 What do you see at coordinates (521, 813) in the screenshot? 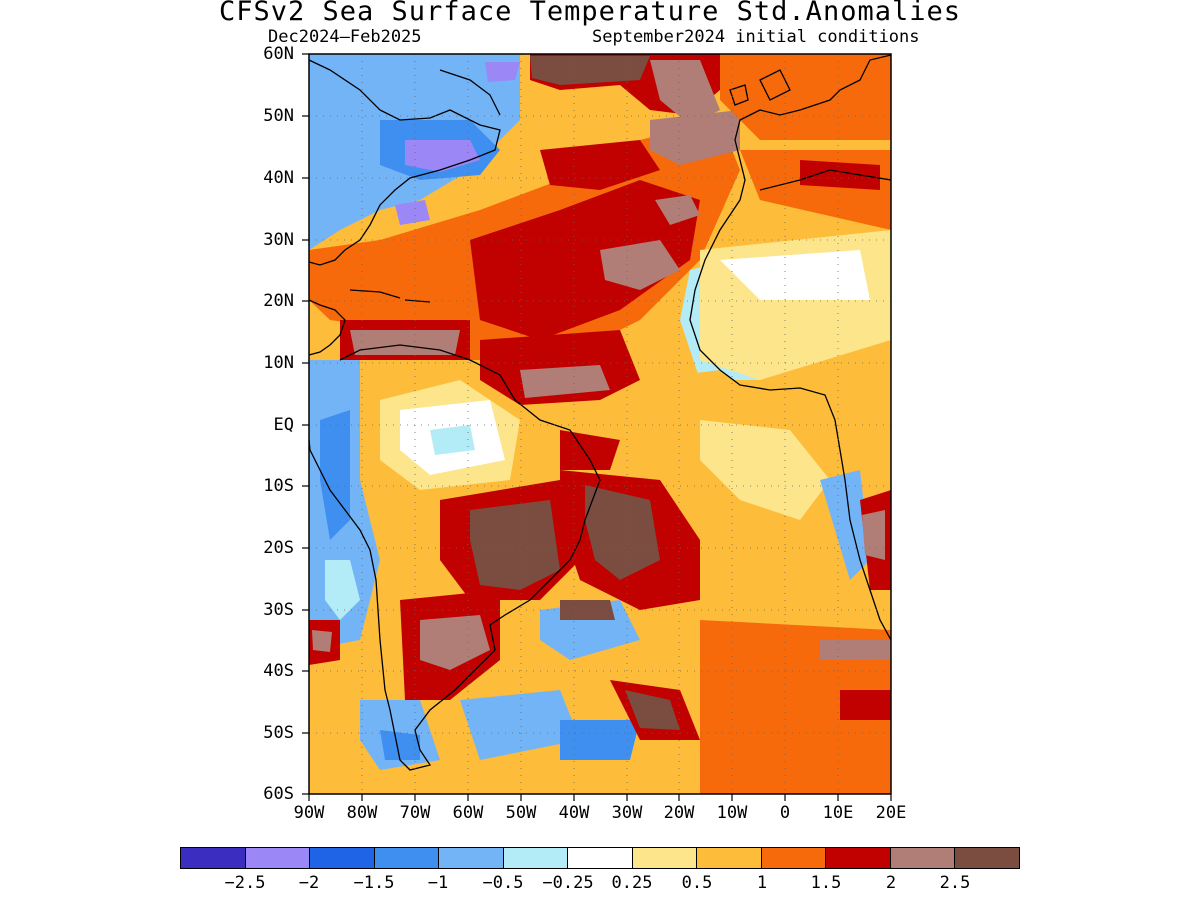
I see `lon-label-50w: 50W` at bounding box center [521, 813].